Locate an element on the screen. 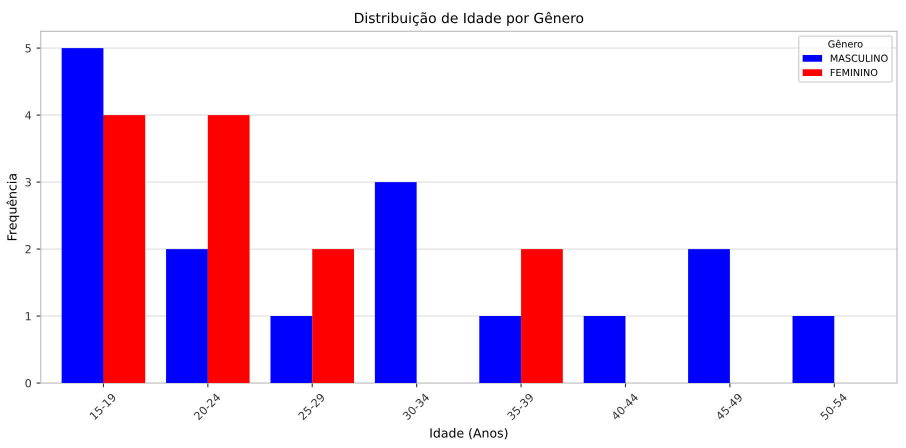  legend-label: FEMININO is located at coordinates (854, 72).